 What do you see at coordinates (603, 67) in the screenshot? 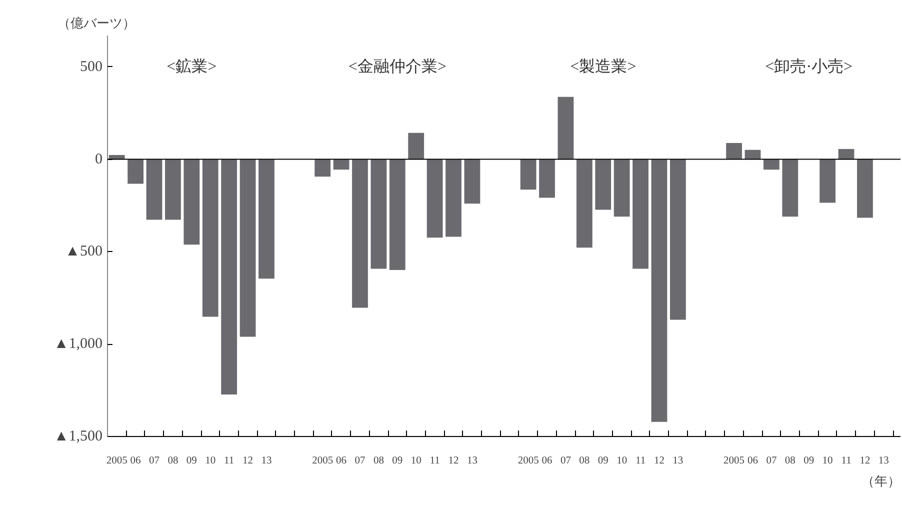
I see `annotation: <製造業>` at bounding box center [603, 67].